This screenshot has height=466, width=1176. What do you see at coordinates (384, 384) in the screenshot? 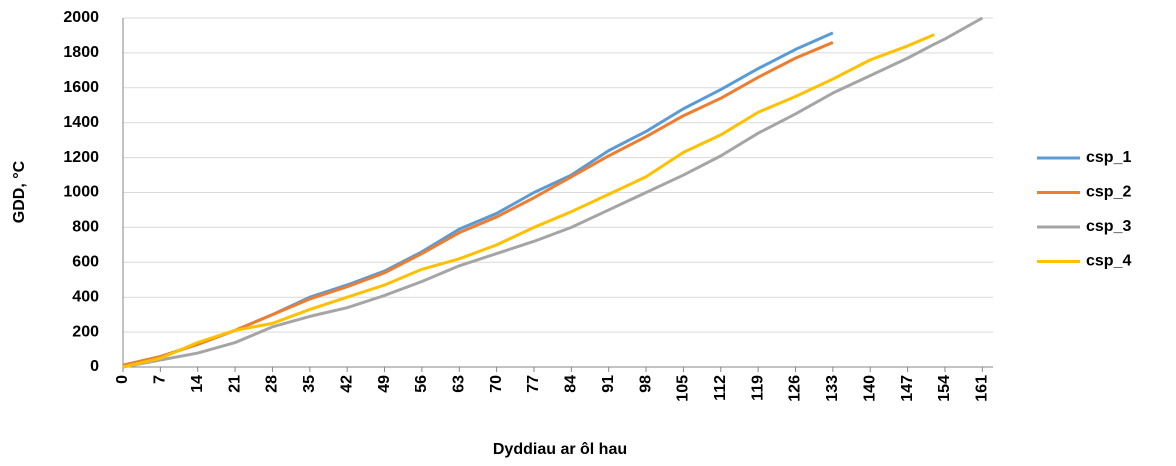
I see `x-tick-label: 49` at bounding box center [384, 384].